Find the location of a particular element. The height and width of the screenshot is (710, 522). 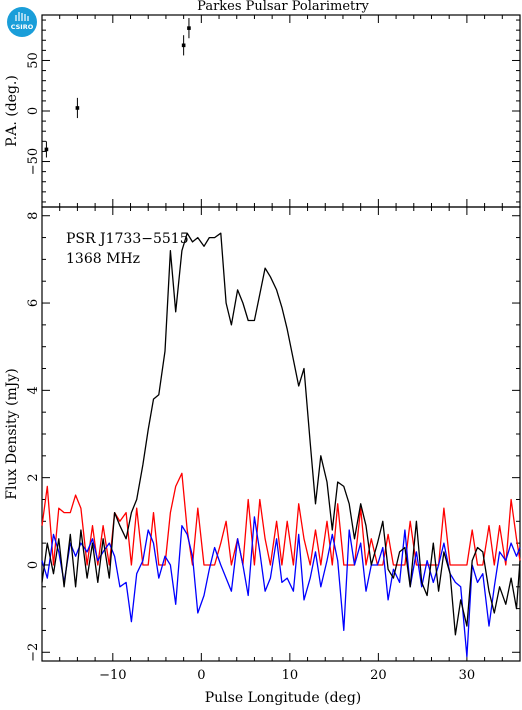

csiro-logo-text: CSIRO is located at coordinates (22, 27).